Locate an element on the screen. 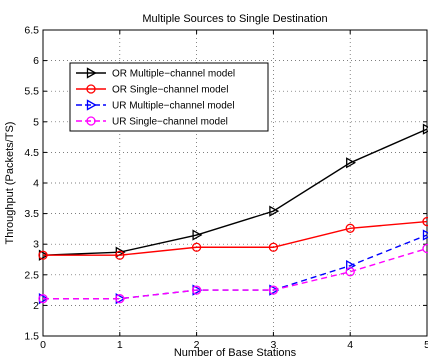 The width and height of the screenshot is (428, 360). y-tick-label: 1.5 is located at coordinates (31, 337).